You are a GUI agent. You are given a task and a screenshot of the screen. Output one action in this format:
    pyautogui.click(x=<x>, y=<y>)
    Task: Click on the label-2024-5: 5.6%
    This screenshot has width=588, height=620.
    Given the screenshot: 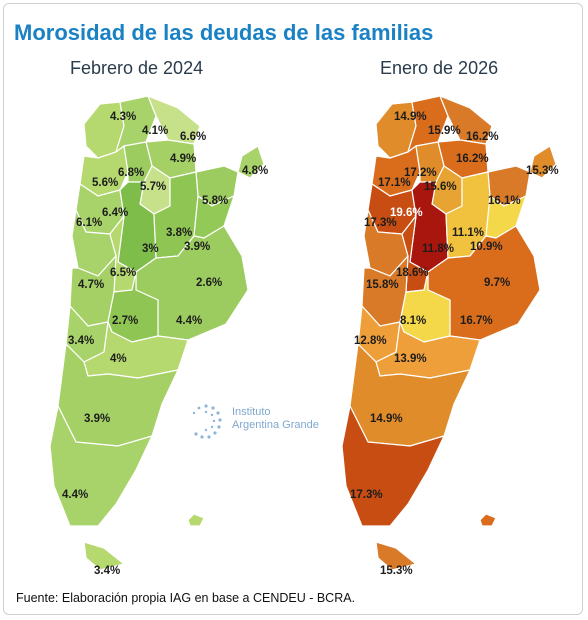 What is the action you would take?
    pyautogui.click(x=105, y=183)
    